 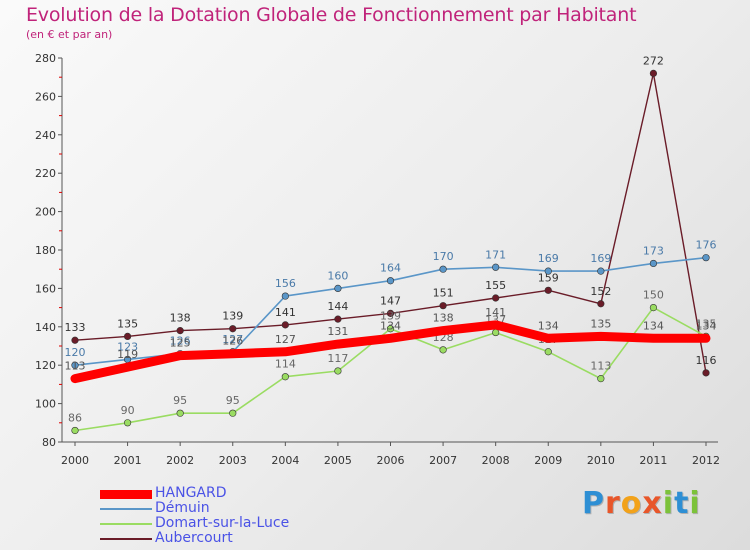 I want to click on x-tick-label: 2010, so click(x=601, y=460).